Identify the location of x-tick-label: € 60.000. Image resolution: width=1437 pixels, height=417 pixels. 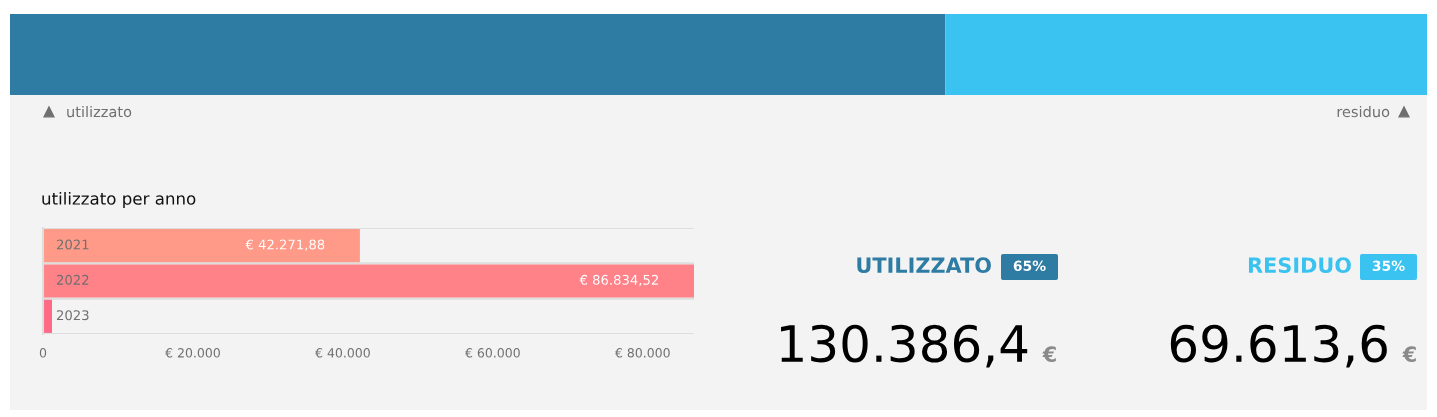
(492, 353).